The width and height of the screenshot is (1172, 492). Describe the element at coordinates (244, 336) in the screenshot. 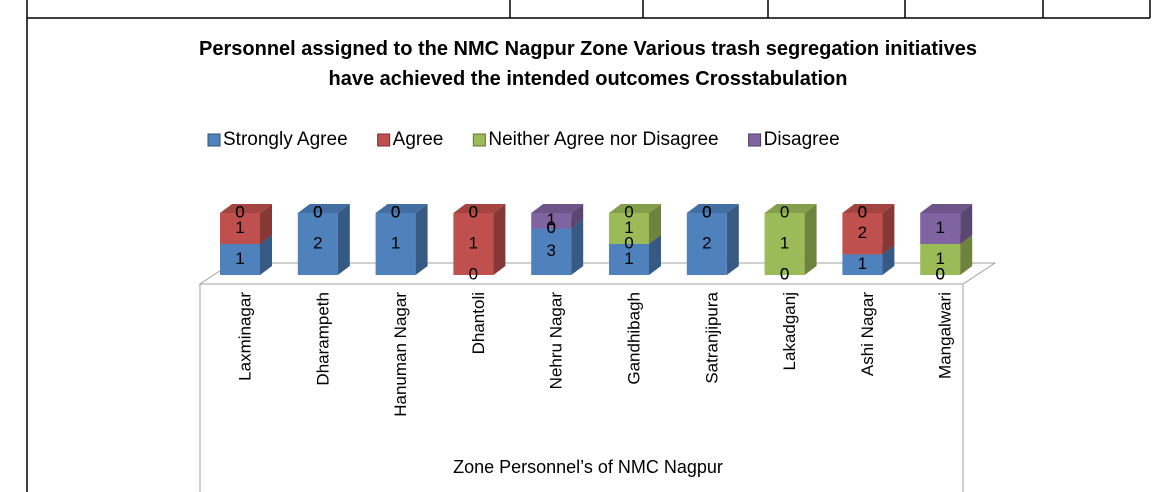

I see `x-tick-label: Laxminagar` at that location.